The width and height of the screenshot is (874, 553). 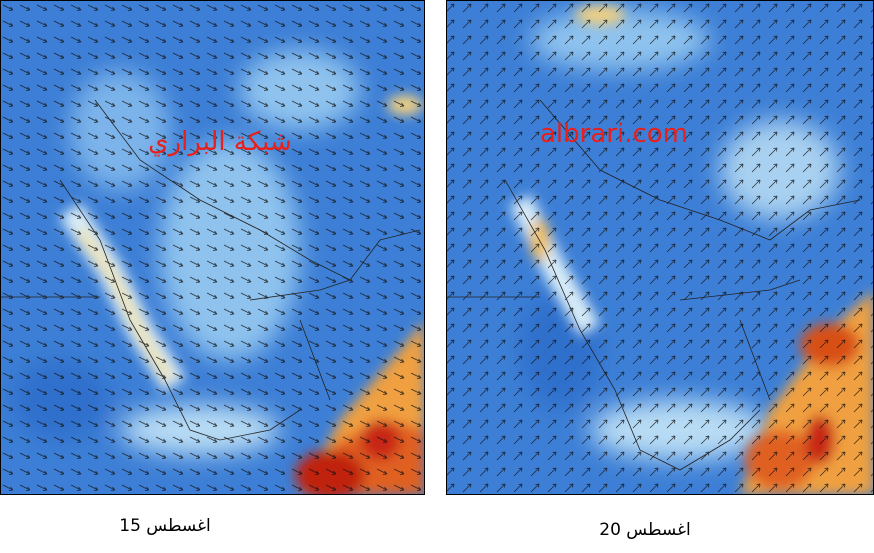 What do you see at coordinates (164, 526) in the screenshot?
I see `caption: اغسطس 15` at bounding box center [164, 526].